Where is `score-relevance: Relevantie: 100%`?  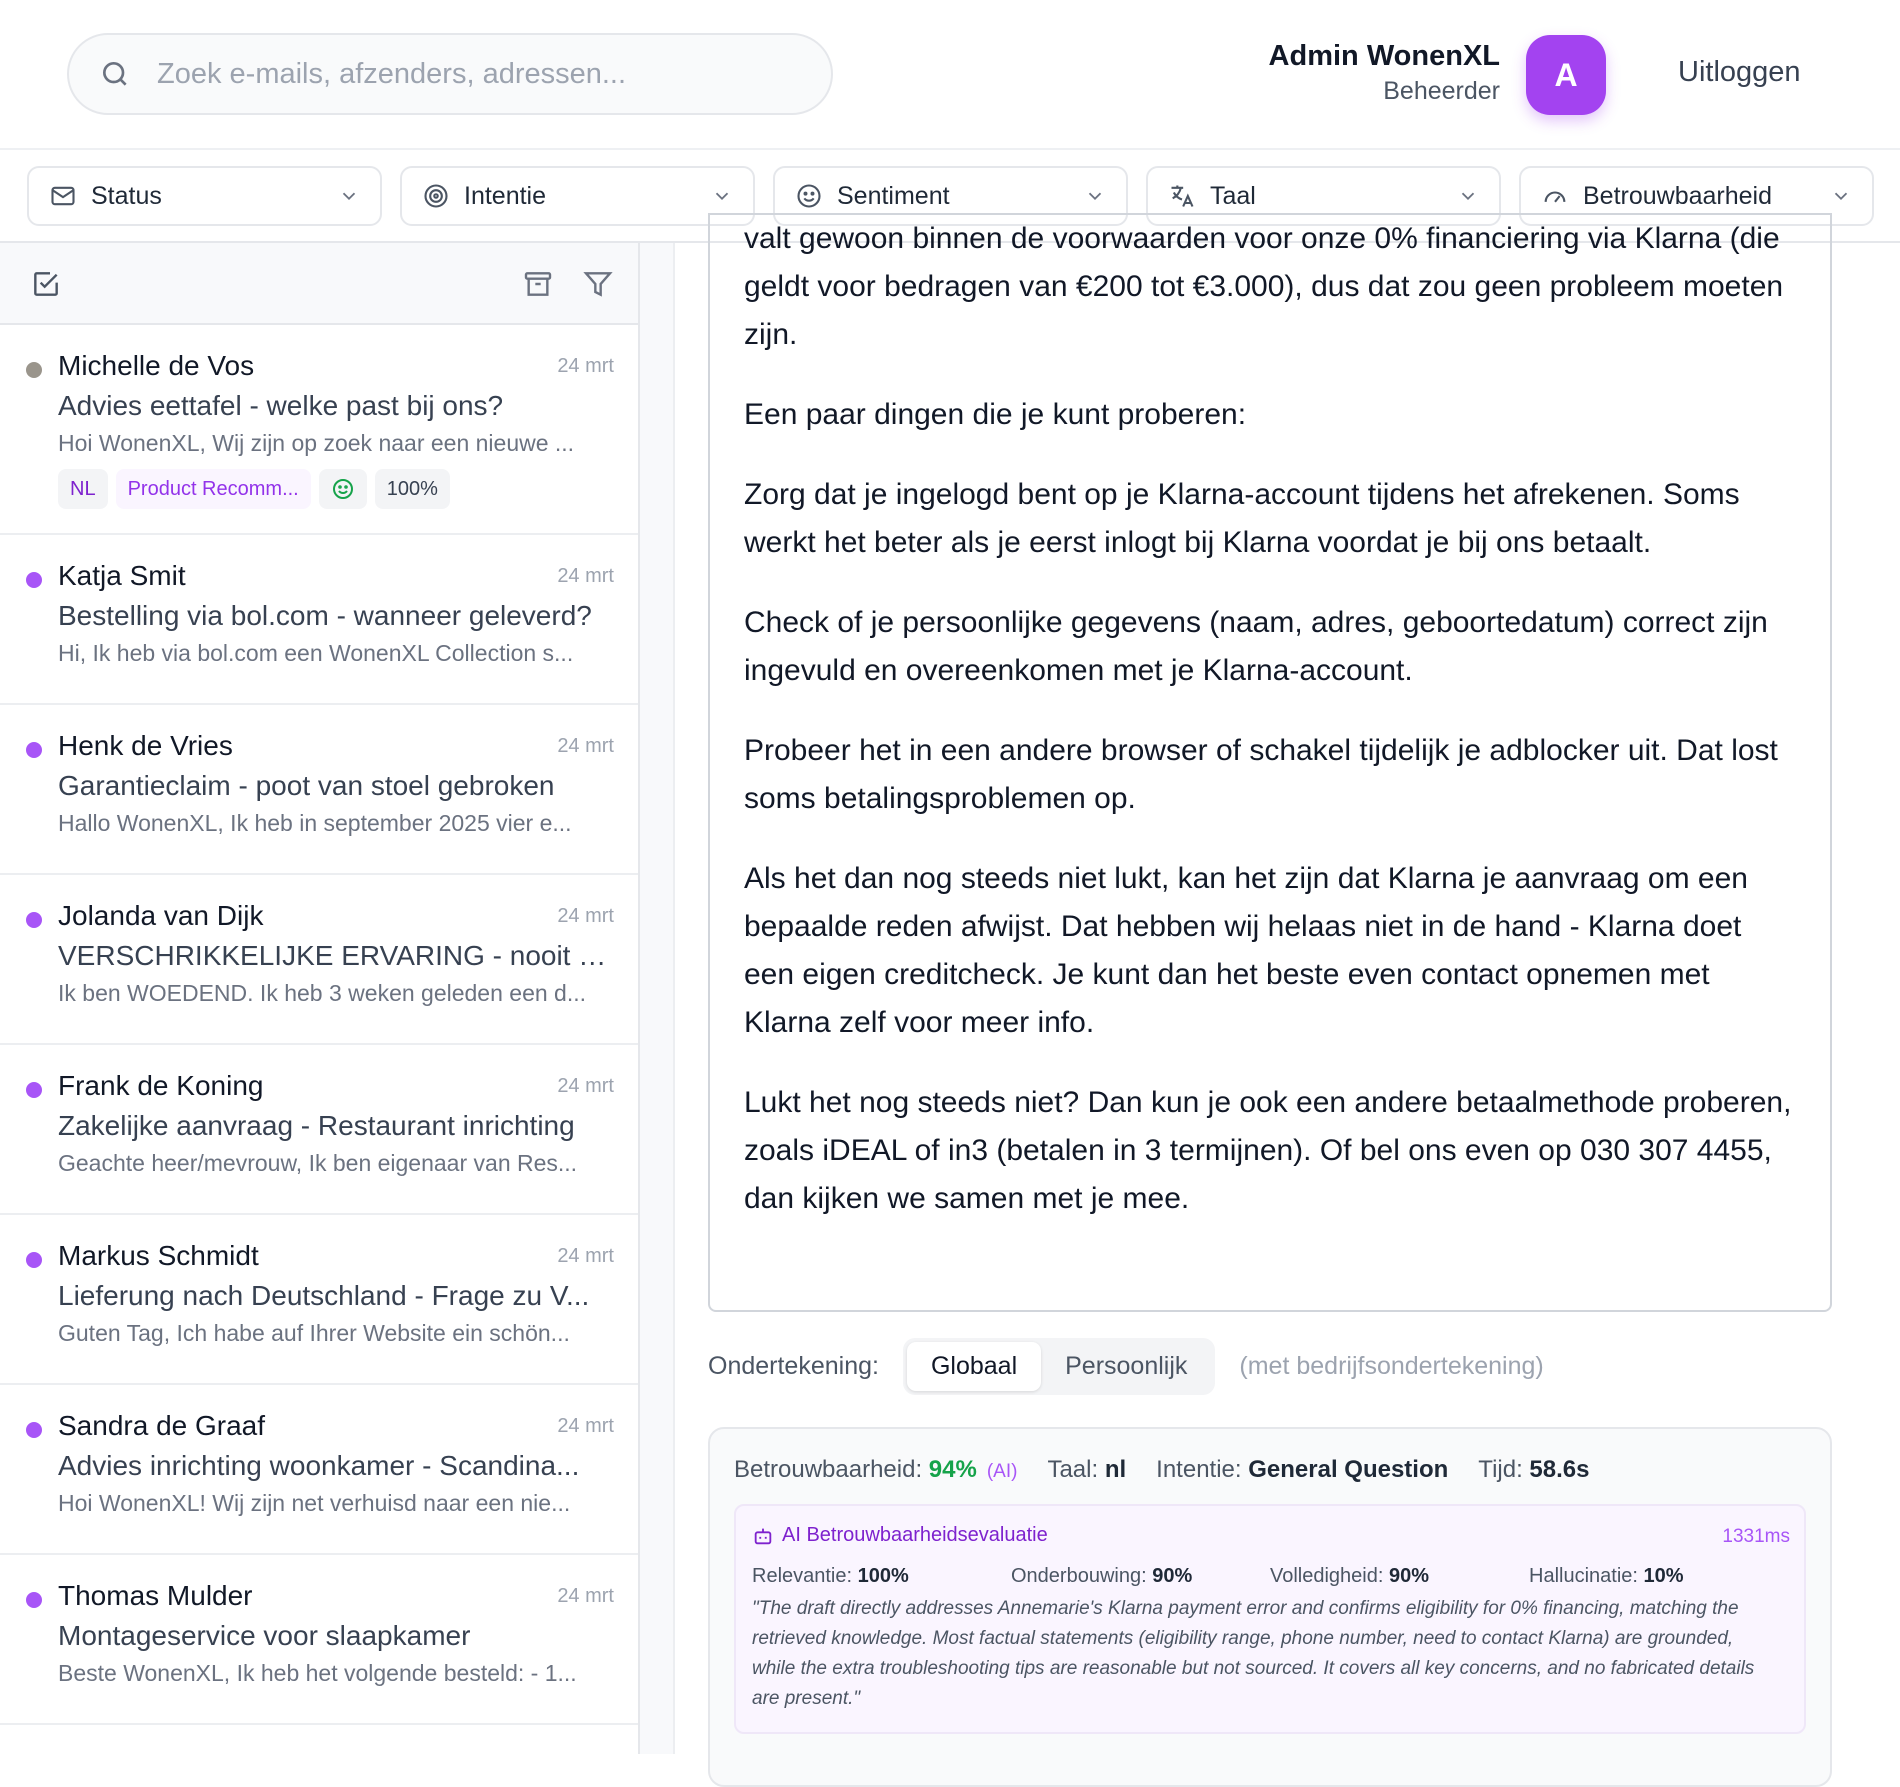
score-relevance: Relevantie: 100% is located at coordinates (881, 1576).